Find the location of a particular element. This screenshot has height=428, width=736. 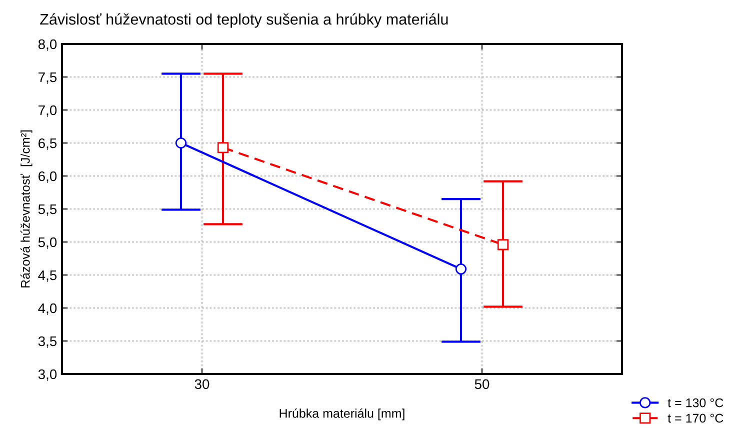

y-tick-label: 3,0 is located at coordinates (47, 375).